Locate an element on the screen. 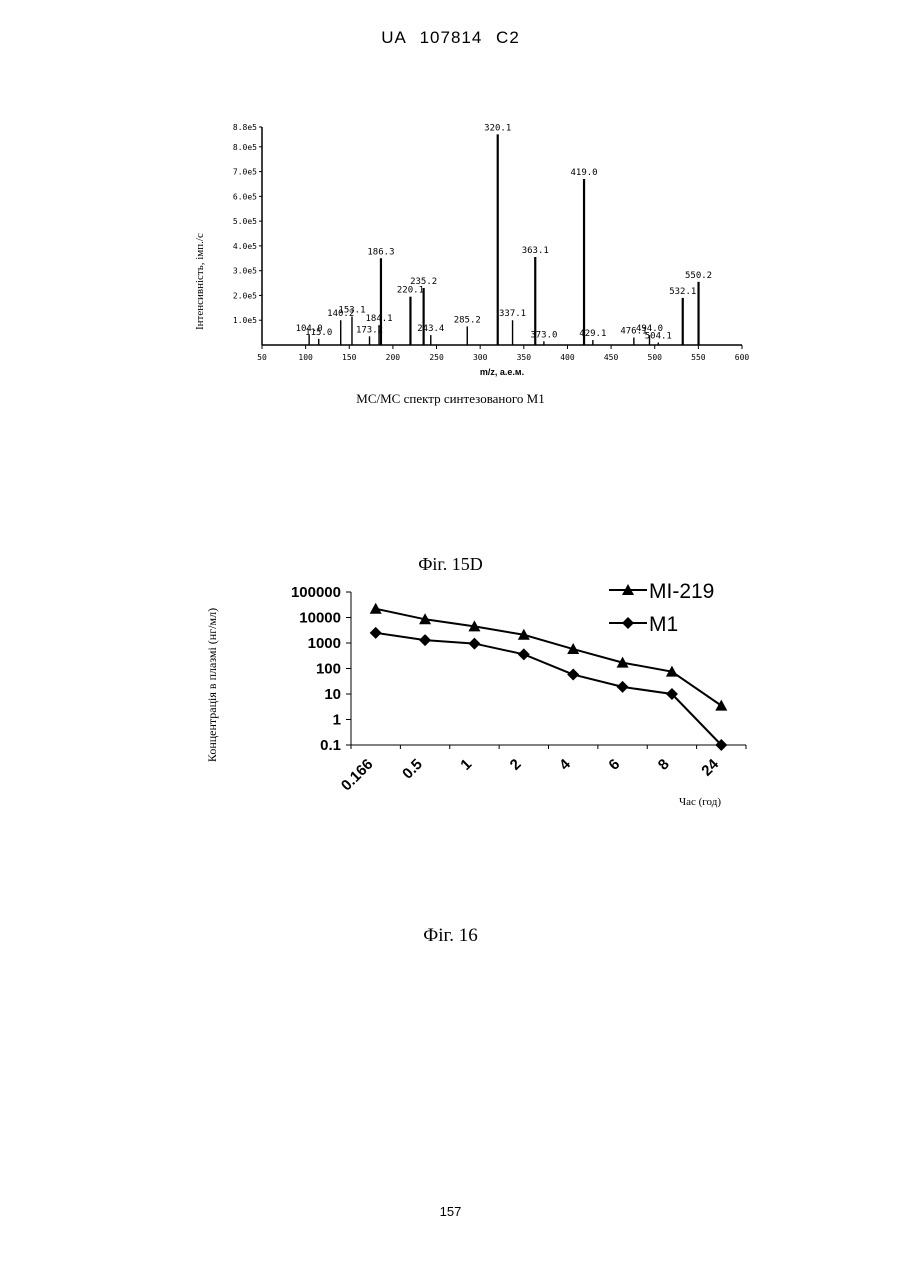 The image size is (901, 1273). pk-x-tick-label: 8 is located at coordinates (664, 765).